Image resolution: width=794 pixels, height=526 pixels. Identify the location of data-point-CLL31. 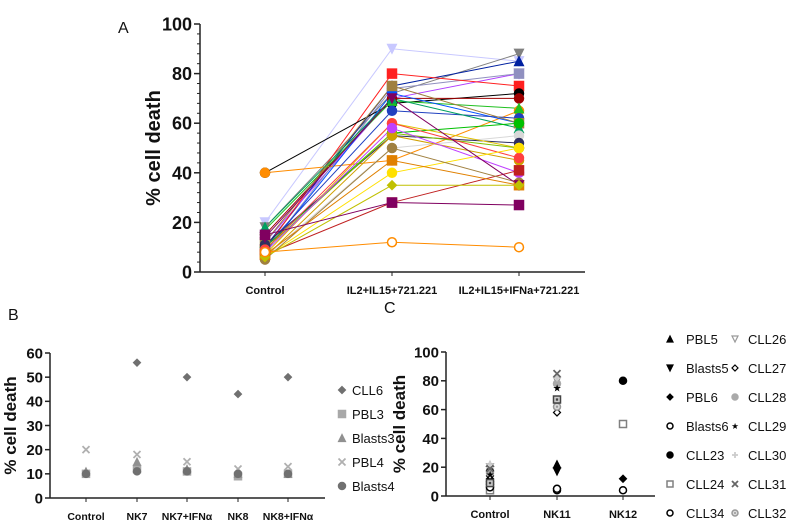
(557, 373).